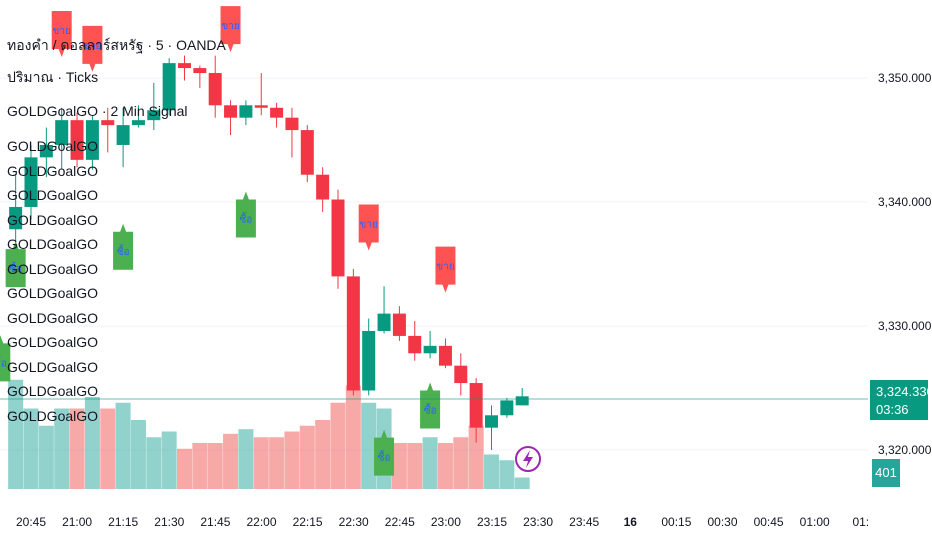  I want to click on time-tick-label: 23:30, so click(538, 522).